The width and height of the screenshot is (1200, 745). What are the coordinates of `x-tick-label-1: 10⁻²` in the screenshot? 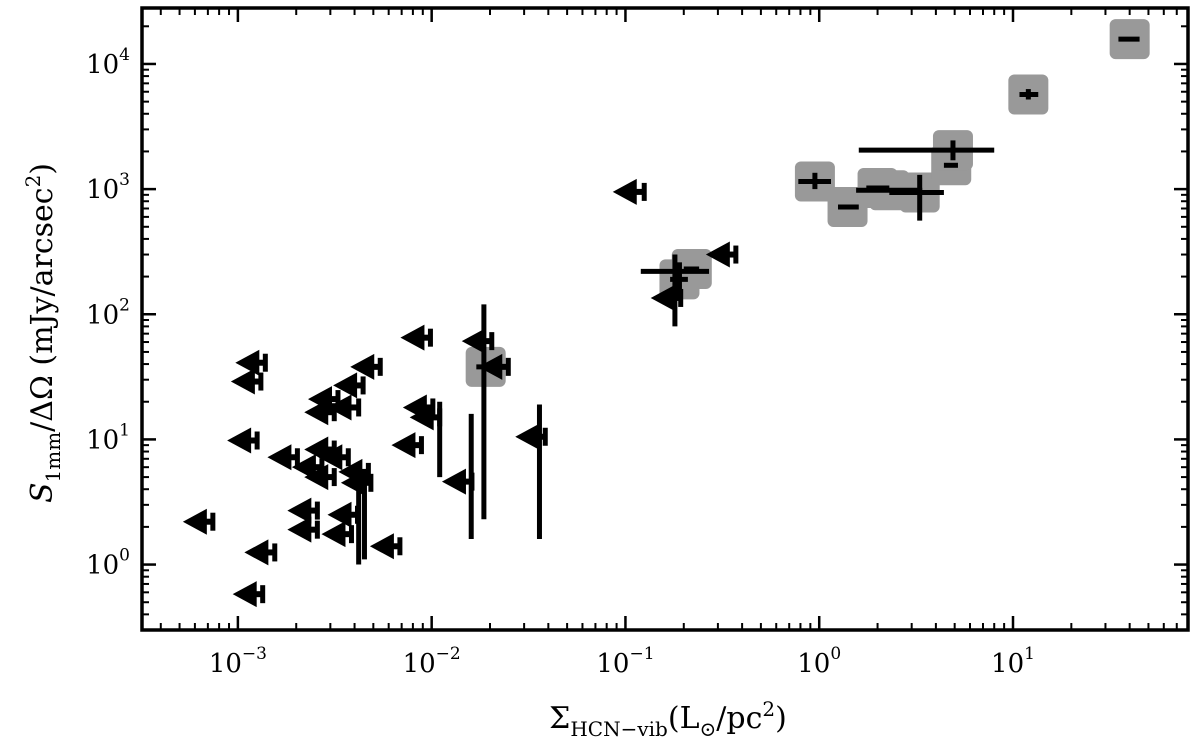 It's located at (432, 661).